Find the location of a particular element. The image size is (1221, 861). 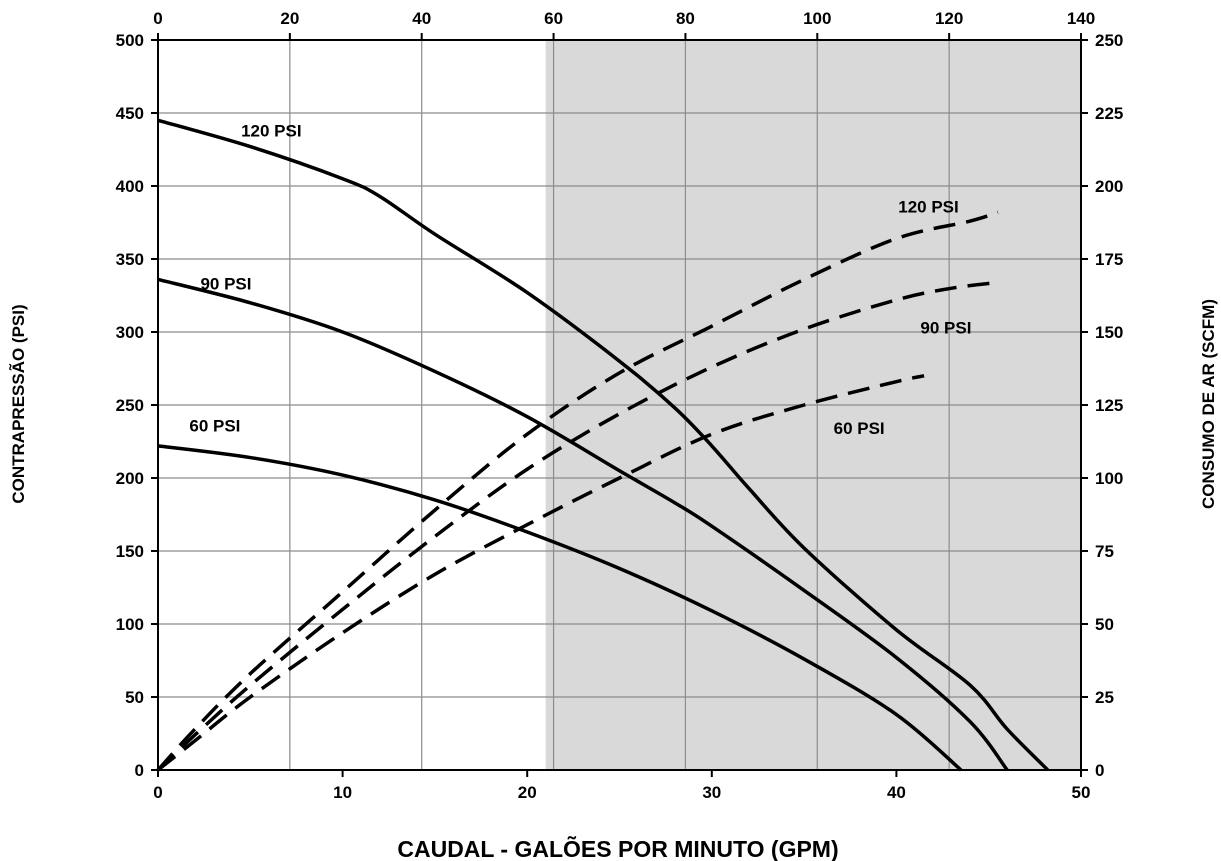

x-secondary-tick-label: 0 is located at coordinates (157, 18).